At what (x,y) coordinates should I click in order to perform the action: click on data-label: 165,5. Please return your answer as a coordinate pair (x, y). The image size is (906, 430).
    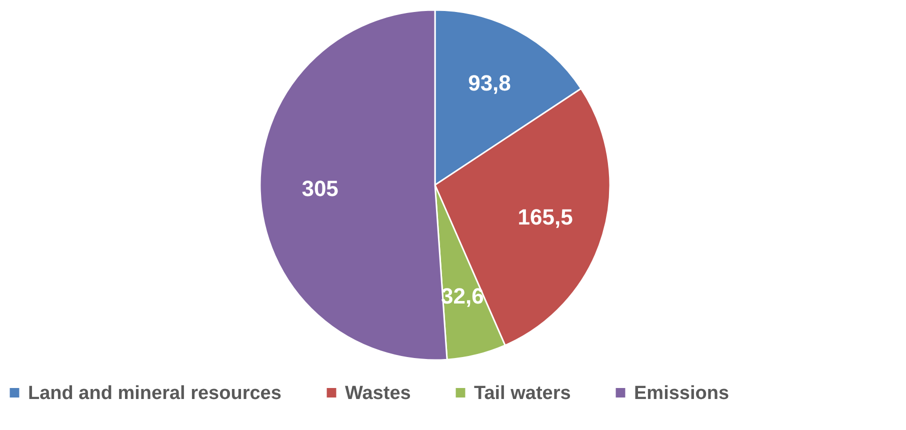
    Looking at the image, I should click on (545, 217).